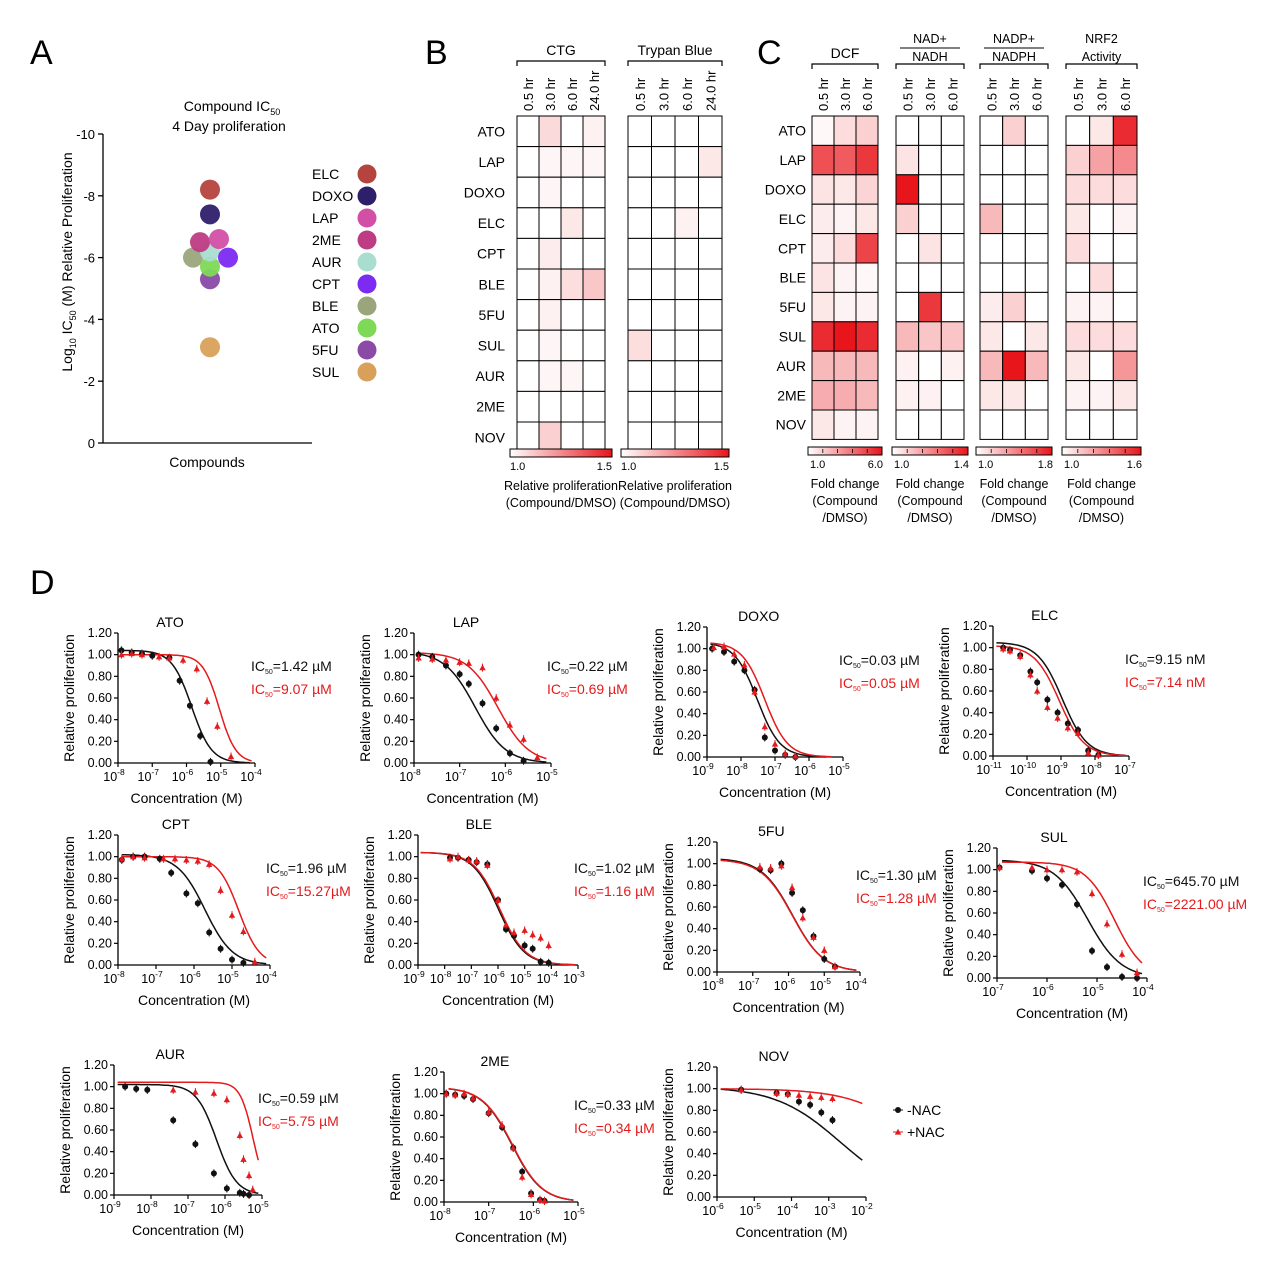 This screenshot has width=1269, height=1280. What do you see at coordinates (863, 898) in the screenshot?
I see `ic-prefix: IC` at bounding box center [863, 898].